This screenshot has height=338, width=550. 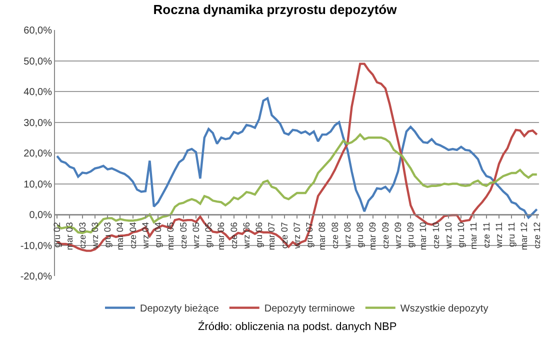 What do you see at coordinates (183, 235) in the screenshot?
I see `x-tick-label: cze 05` at bounding box center [183, 235].